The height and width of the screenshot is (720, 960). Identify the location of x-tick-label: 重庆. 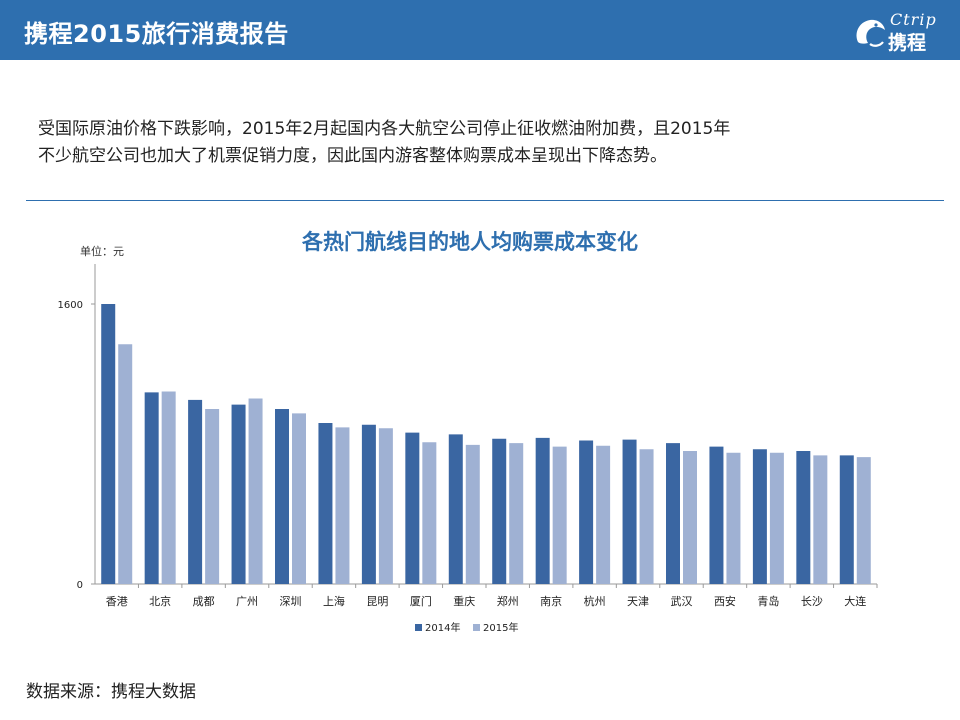
(464, 601).